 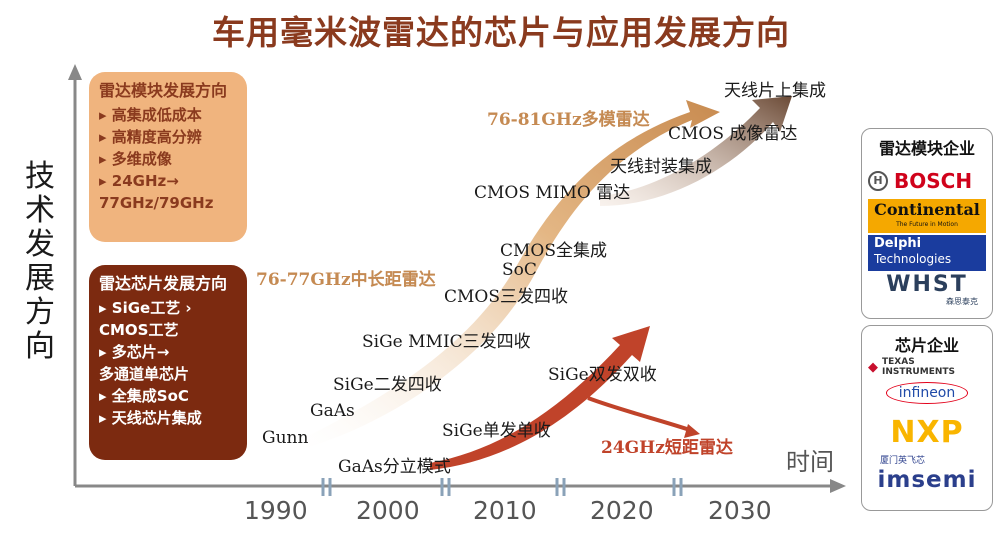 What do you see at coordinates (446, 342) in the screenshot?
I see `label-sige-mmic: SiGe MMIC三发四收` at bounding box center [446, 342].